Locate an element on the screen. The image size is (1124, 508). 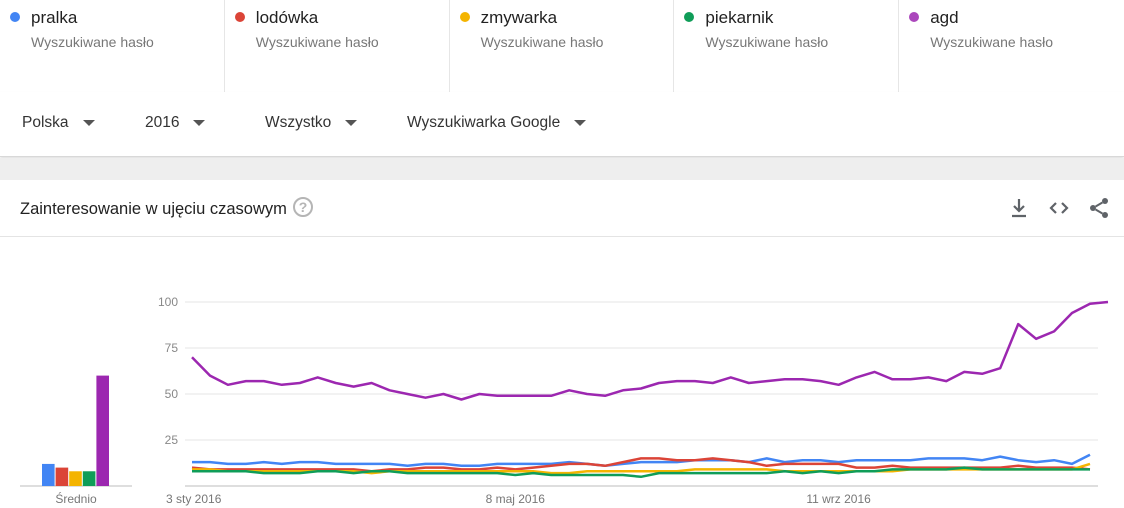
download-icon is located at coordinates (1019, 208).